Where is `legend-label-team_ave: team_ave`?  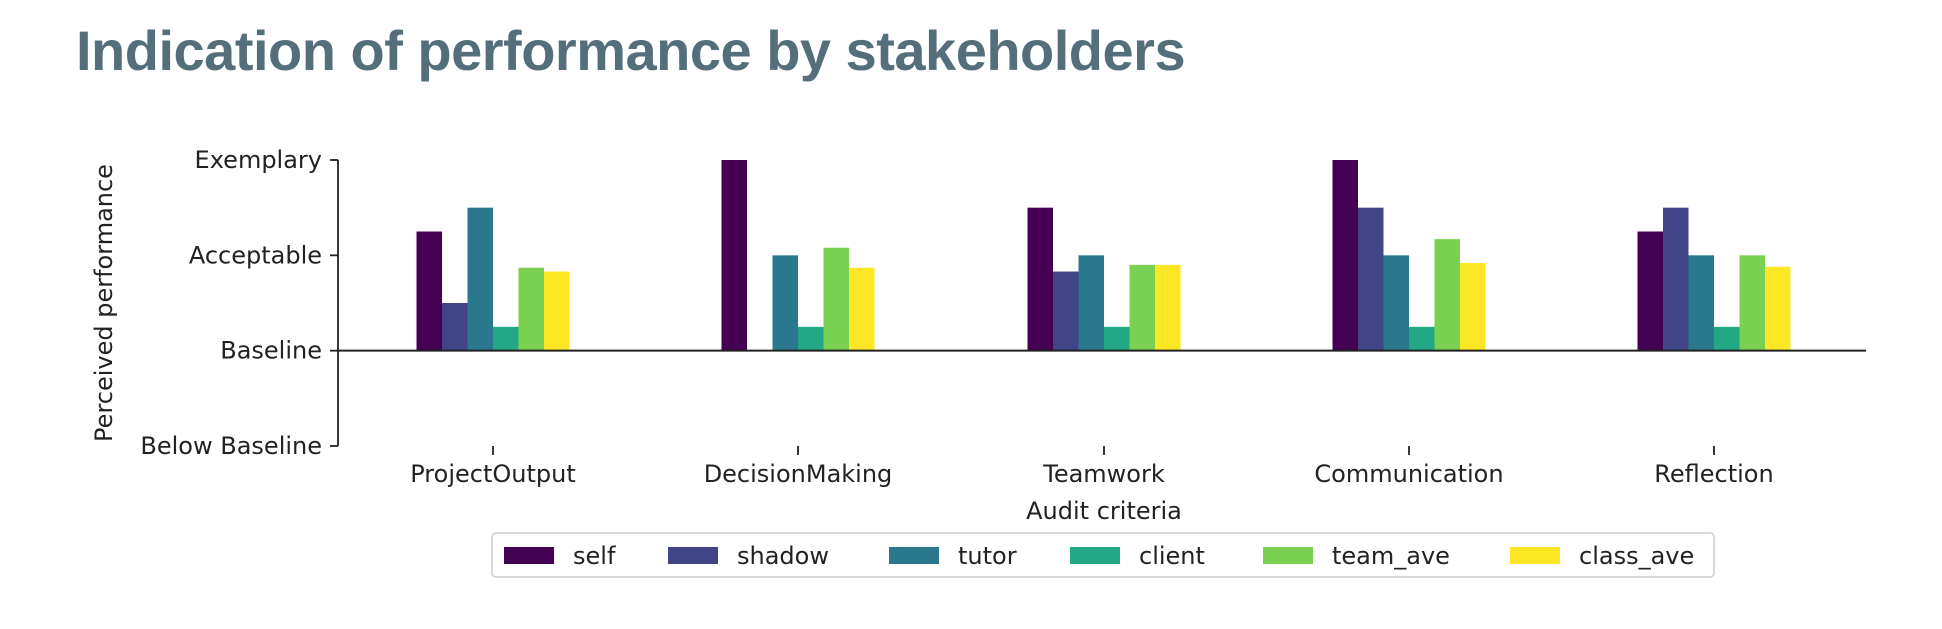
legend-label-team_ave: team_ave is located at coordinates (1391, 556).